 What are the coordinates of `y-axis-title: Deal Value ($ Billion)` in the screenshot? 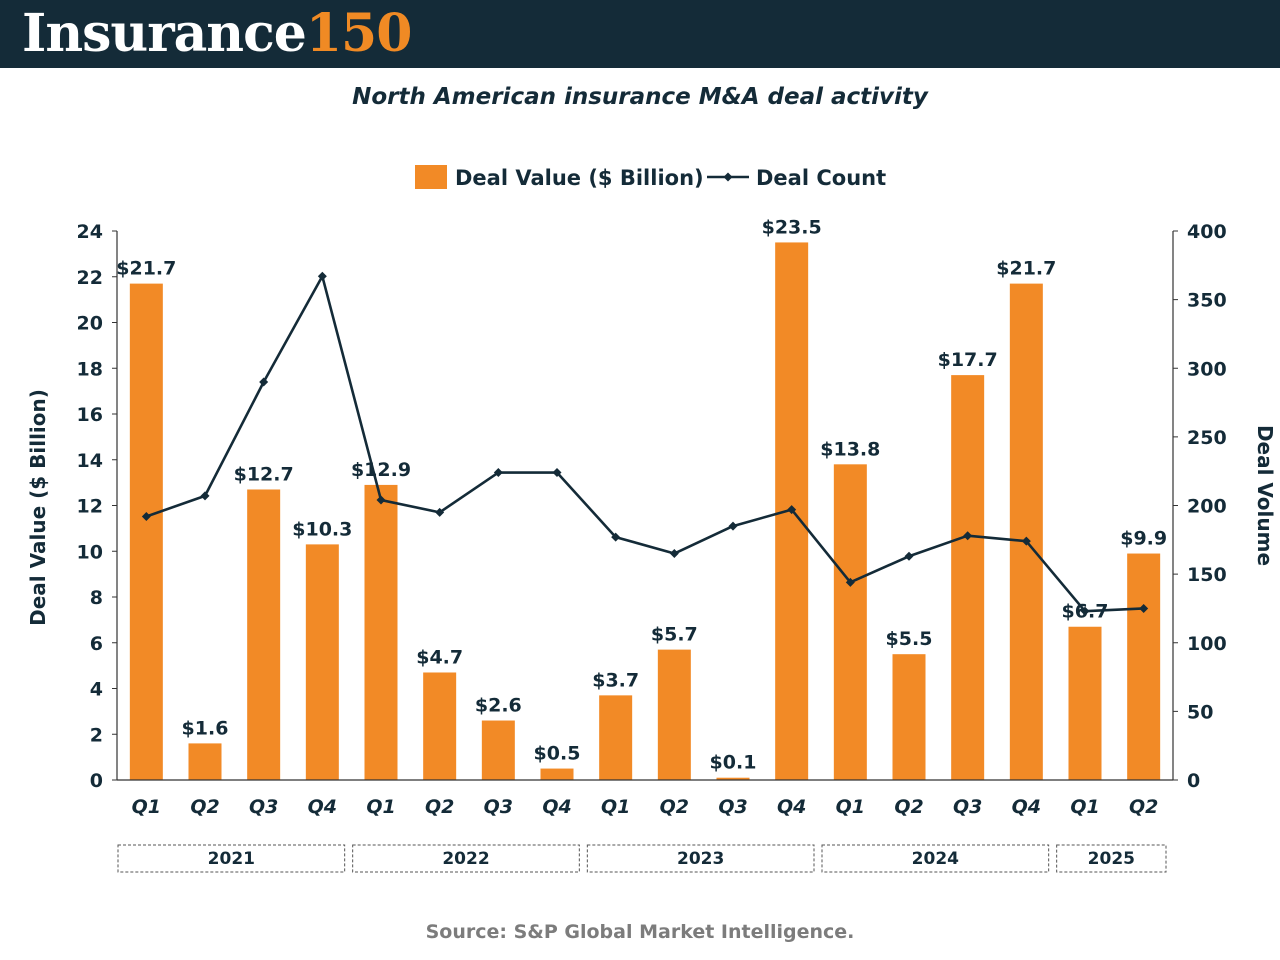 It's located at (38, 507).